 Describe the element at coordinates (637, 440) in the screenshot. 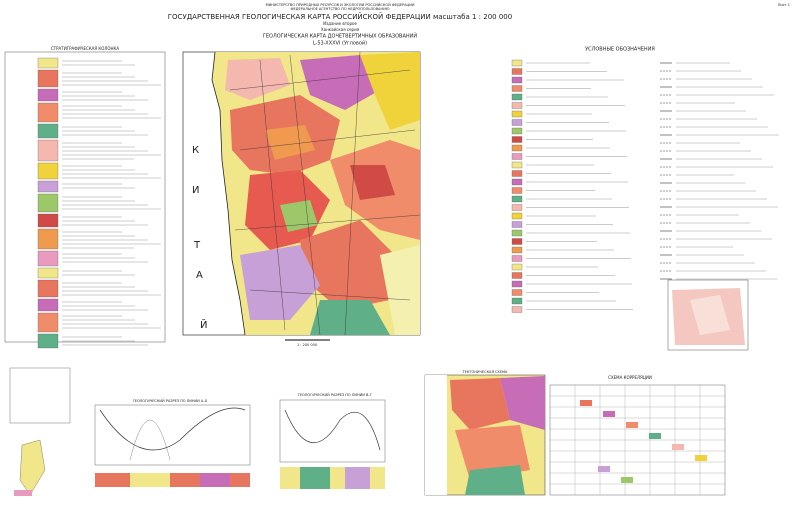

I see `correlation-table` at that location.